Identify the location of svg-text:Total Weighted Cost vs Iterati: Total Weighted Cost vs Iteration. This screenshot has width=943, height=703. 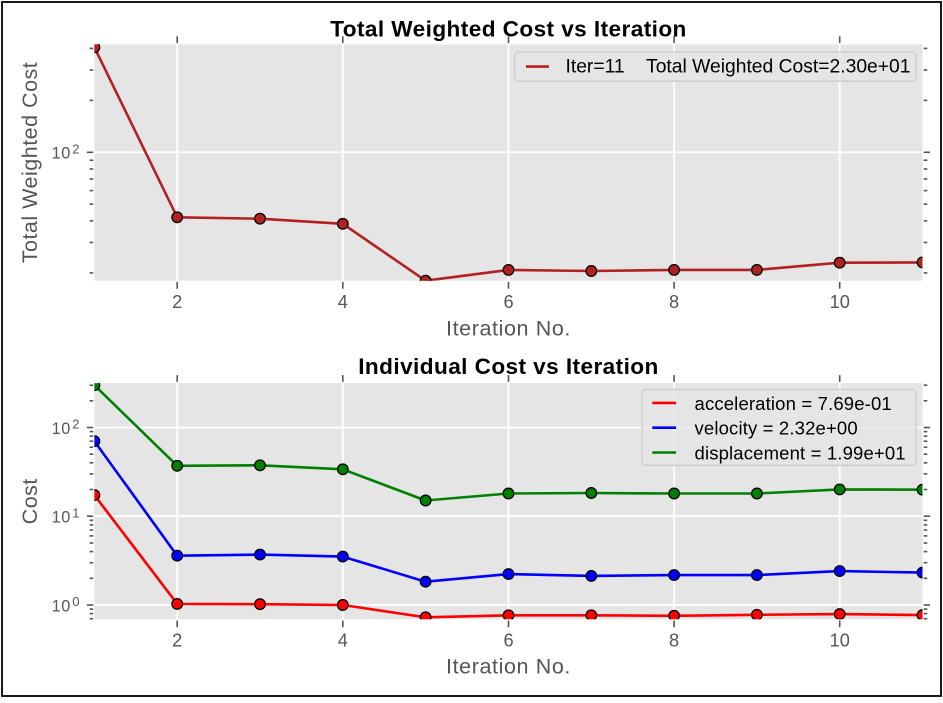
(508, 29).